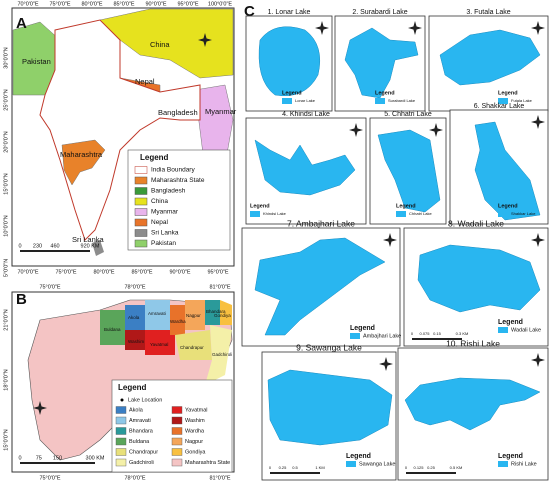 The image size is (550, 485). I want to click on legend-item: Shakkar Lake, so click(523, 213).